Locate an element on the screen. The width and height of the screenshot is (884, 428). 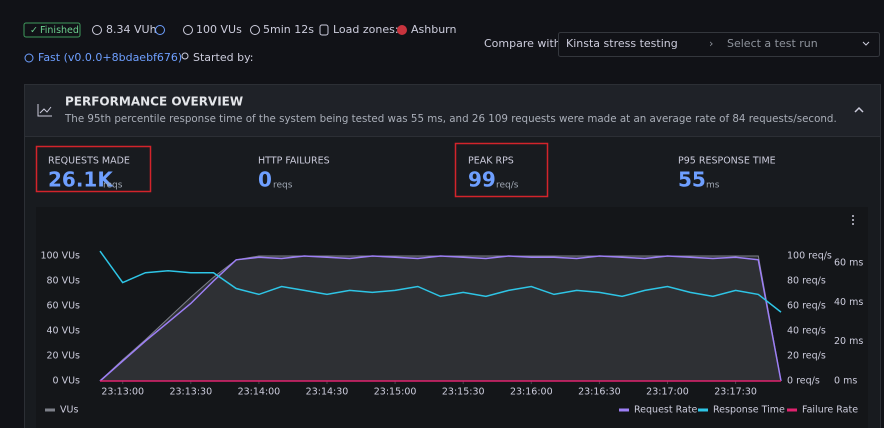
load-zones-label: Load zones: is located at coordinates (366, 29).